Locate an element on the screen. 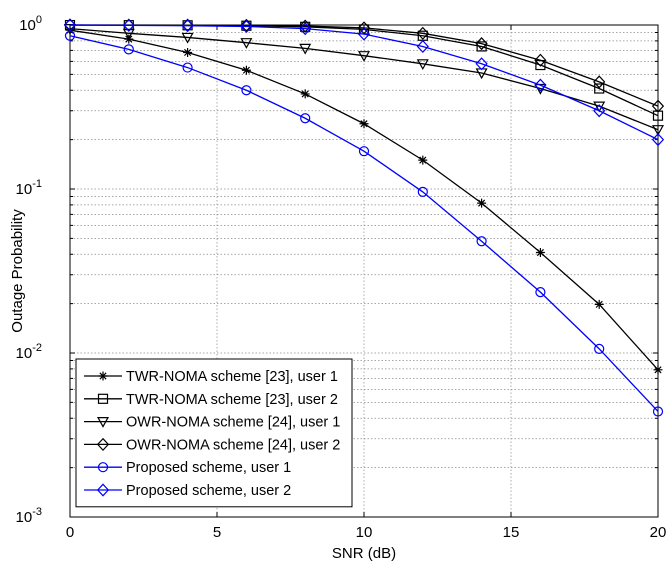  x-tick-label: 0 is located at coordinates (70, 532).